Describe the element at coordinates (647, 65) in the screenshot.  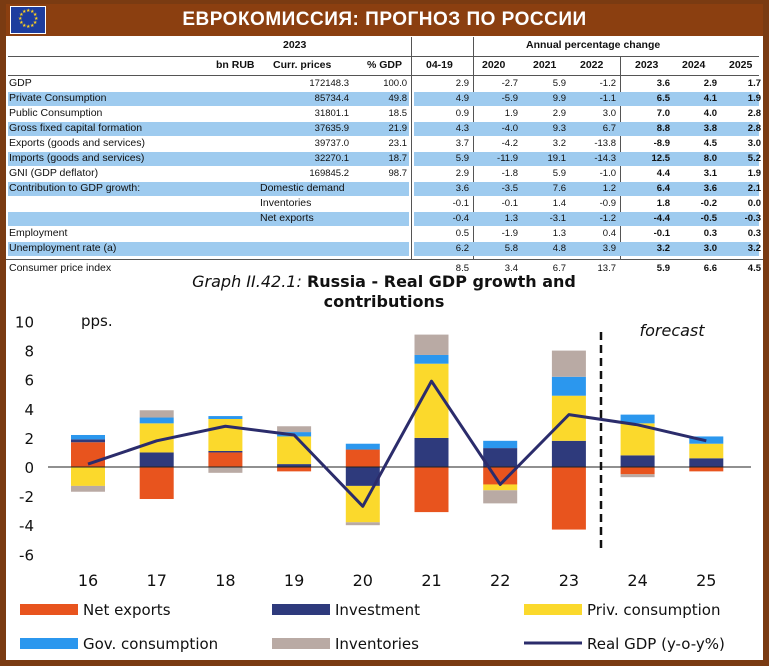
I see `table-col-header: 2023` at that location.